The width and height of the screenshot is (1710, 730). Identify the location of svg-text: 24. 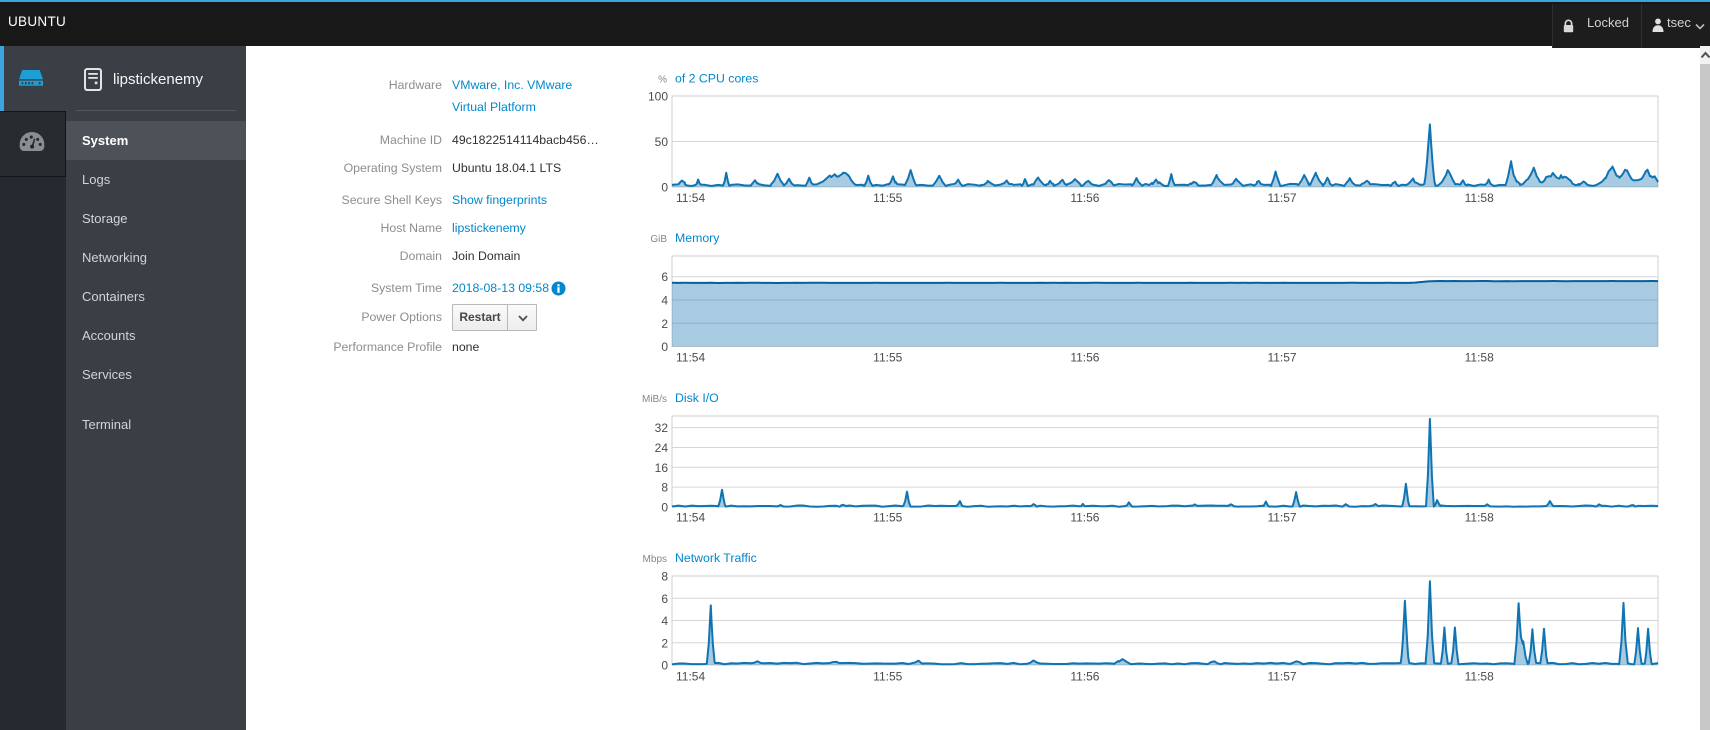
(662, 448).